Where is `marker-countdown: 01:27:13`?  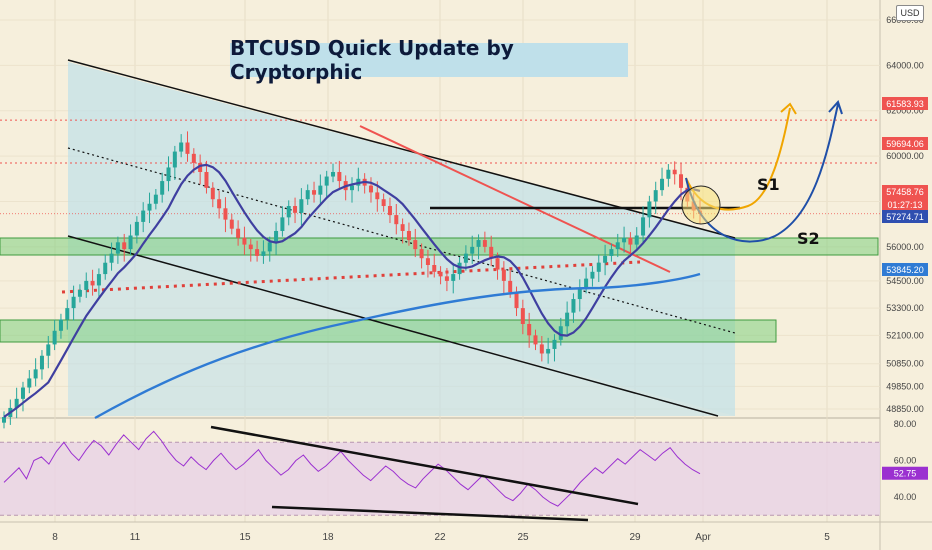
marker-countdown: 01:27:13 is located at coordinates (904, 205).